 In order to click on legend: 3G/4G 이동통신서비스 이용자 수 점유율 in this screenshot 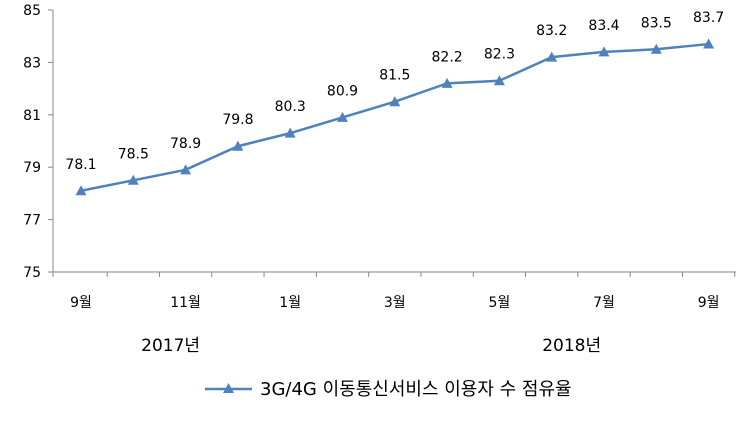, I will do `click(388, 389)`.